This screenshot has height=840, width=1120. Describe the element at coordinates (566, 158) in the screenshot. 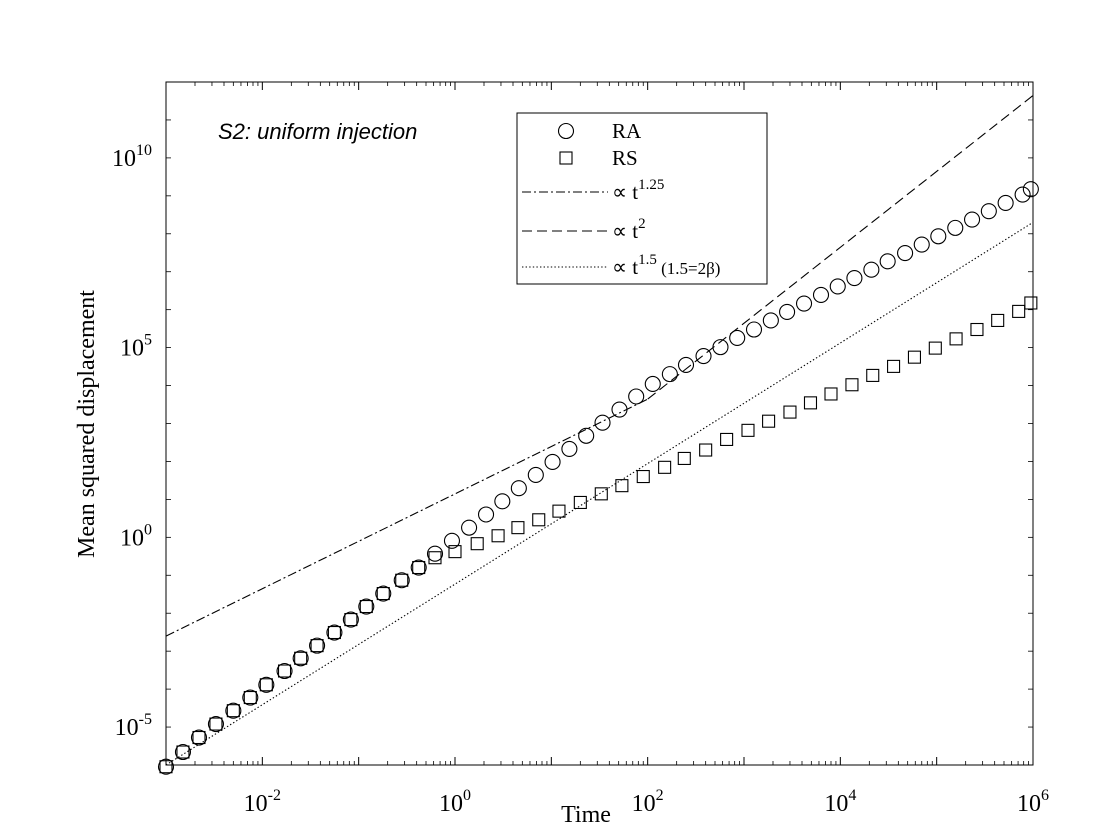

I see `legend-square-symbol` at that location.